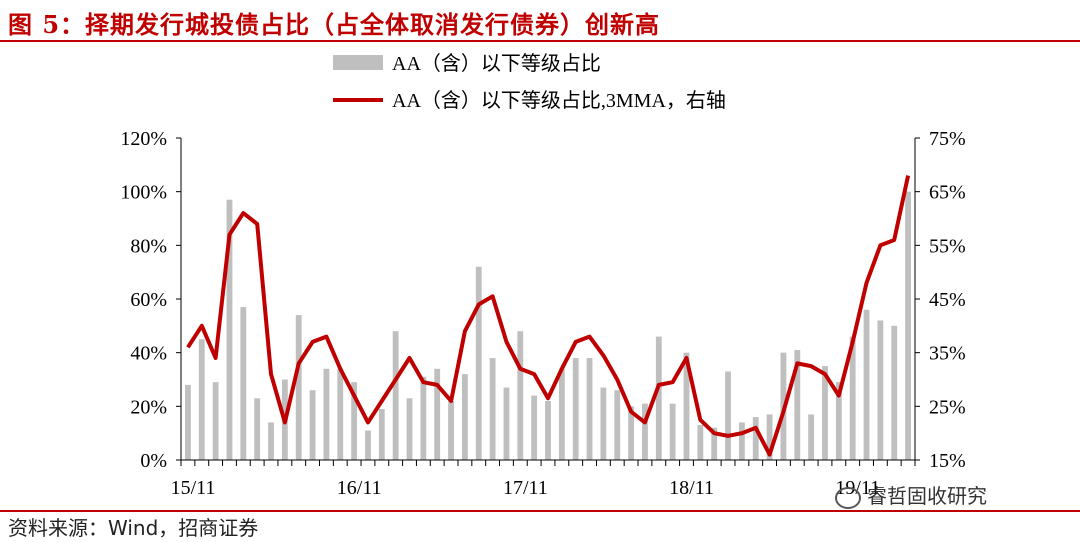 This screenshot has height=542, width=1080. I want to click on left-tick-label: 120%, so click(143, 139).